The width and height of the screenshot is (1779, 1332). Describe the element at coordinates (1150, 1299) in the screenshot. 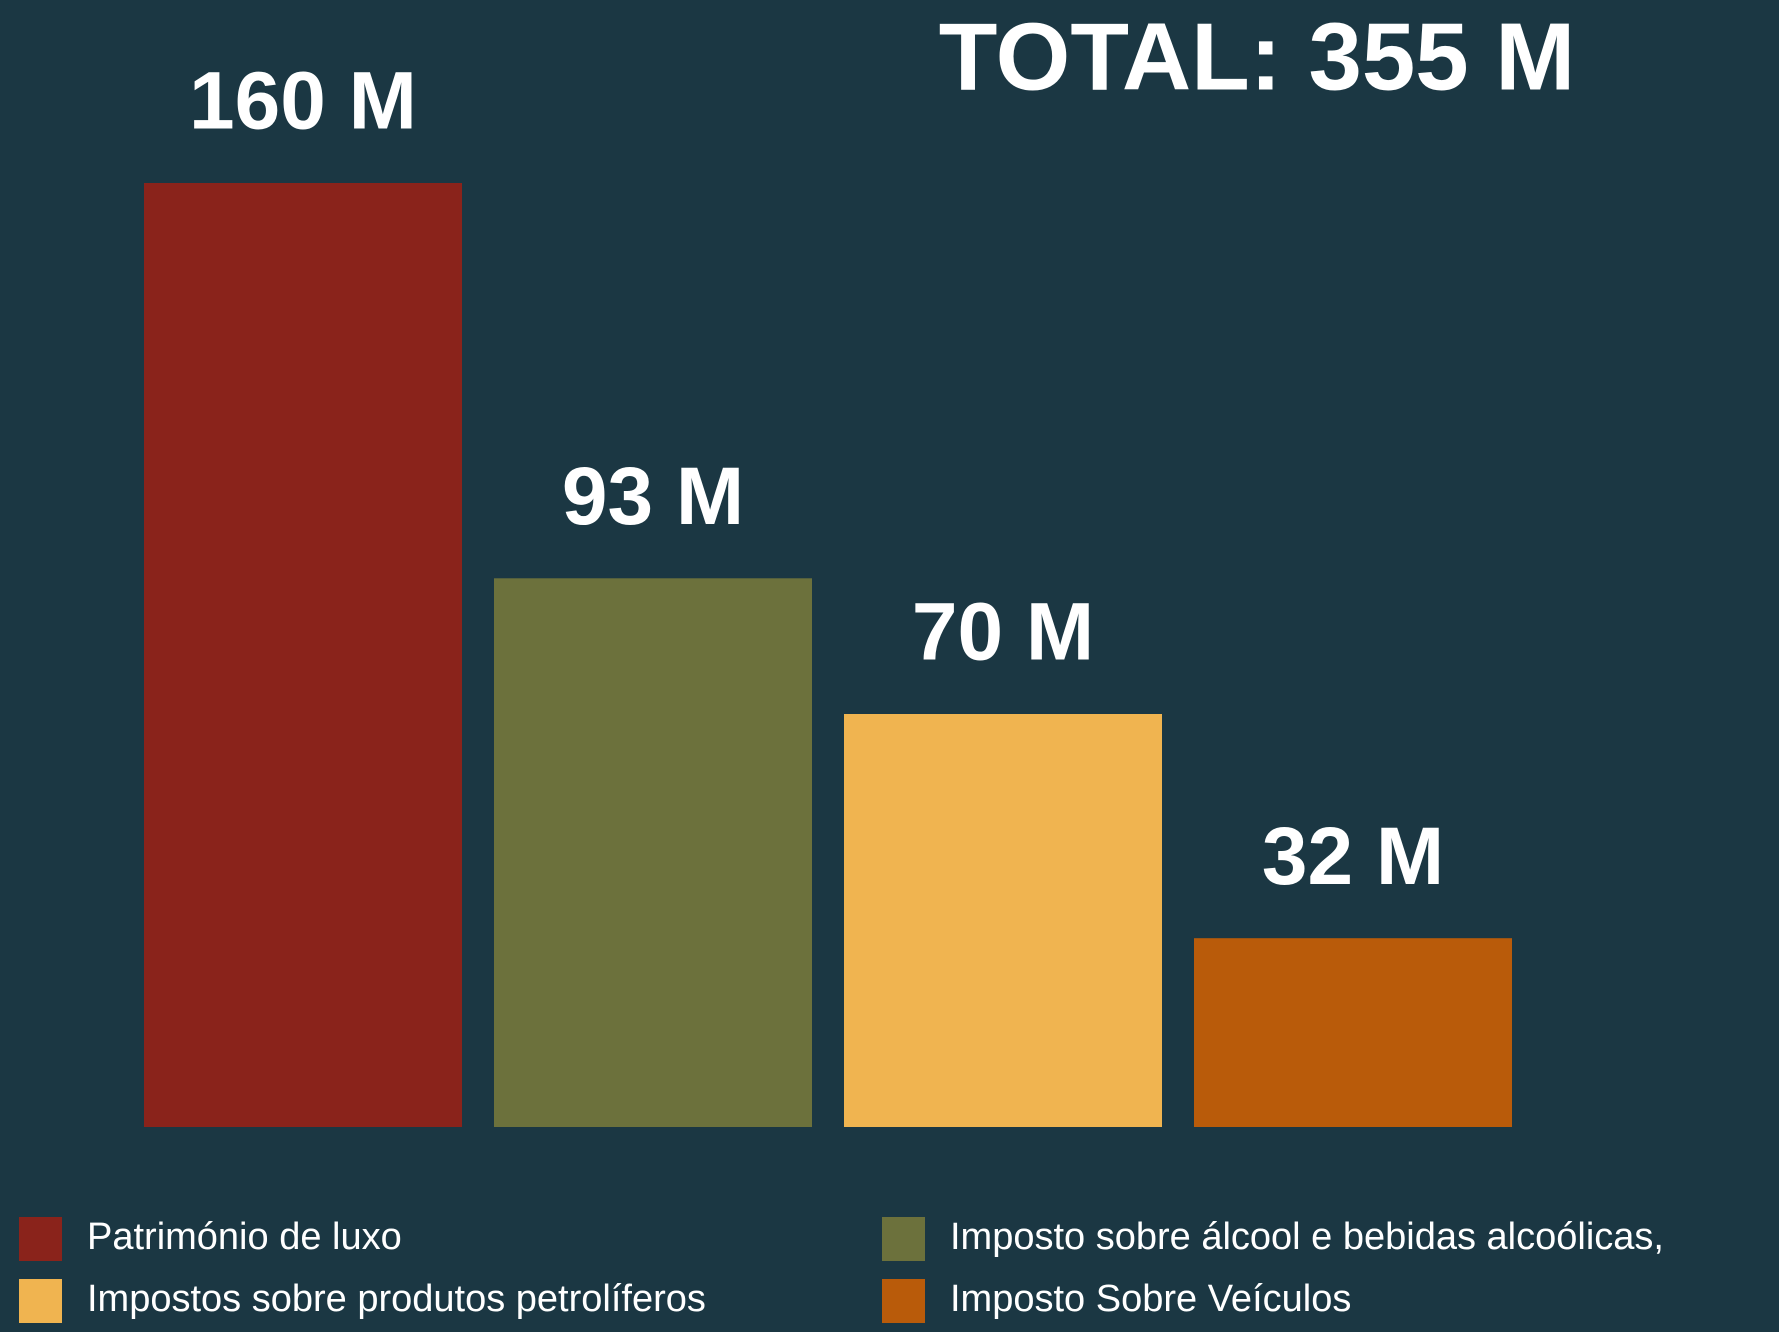

I see `legend-label: Imposto Sobre Veículos` at that location.